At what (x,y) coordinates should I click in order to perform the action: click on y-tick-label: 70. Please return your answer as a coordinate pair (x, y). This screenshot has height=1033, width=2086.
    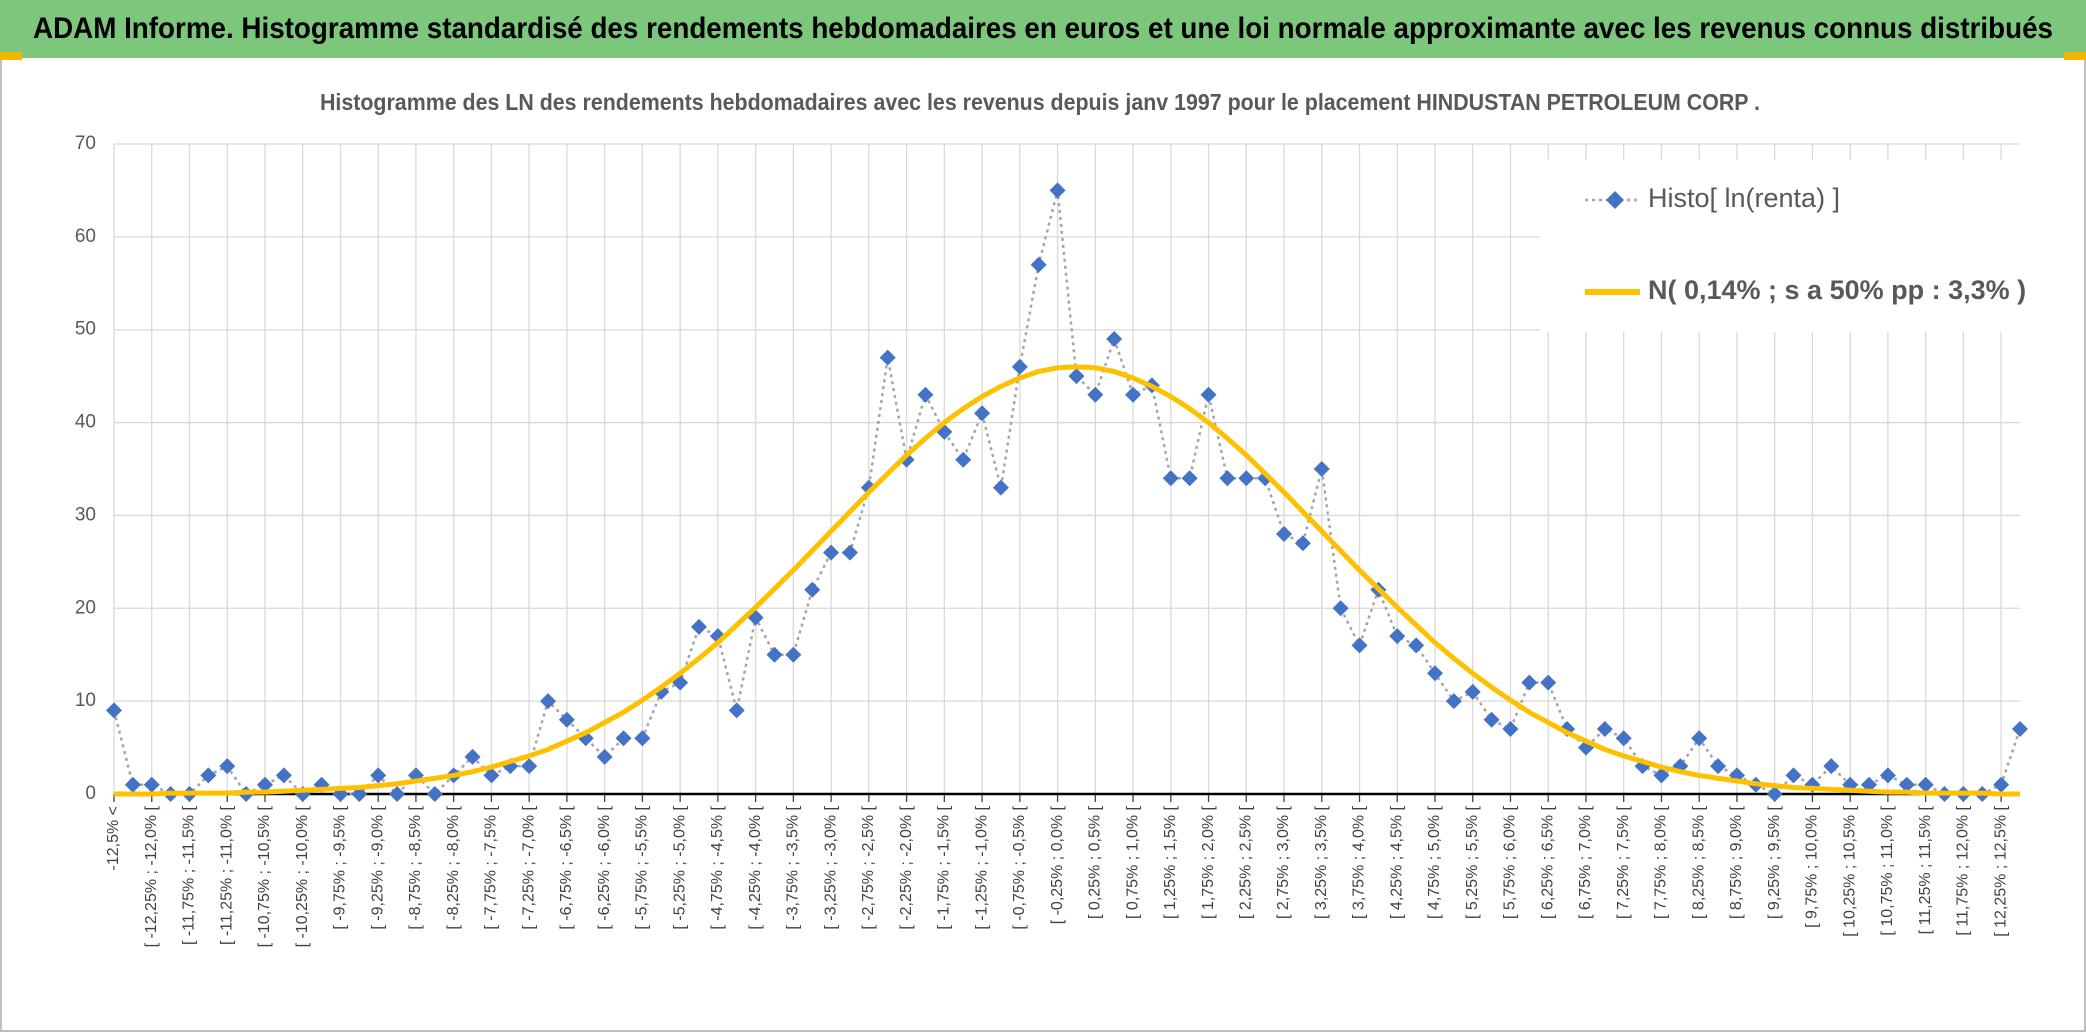
    Looking at the image, I should click on (85, 143).